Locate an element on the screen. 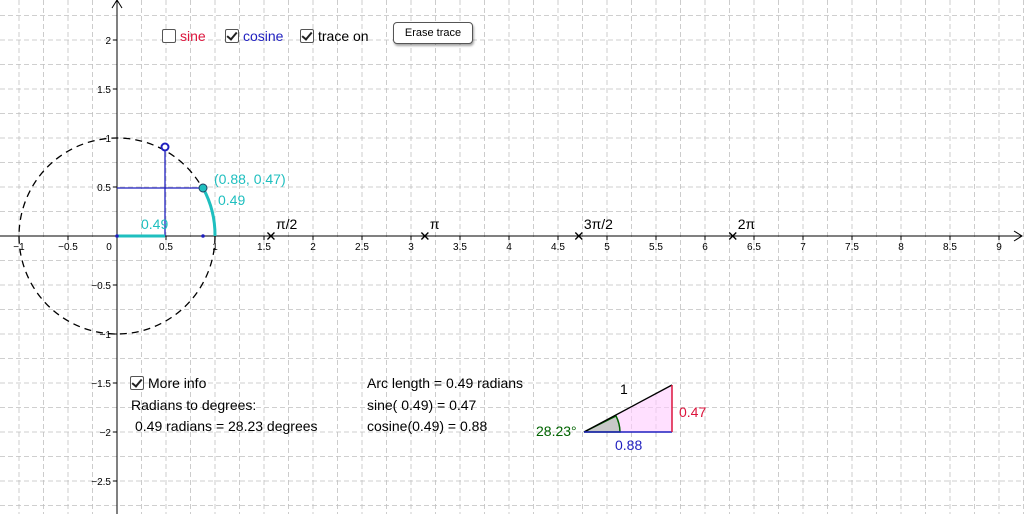 The image size is (1024, 514). x-tick-label: 9 is located at coordinates (999, 247).